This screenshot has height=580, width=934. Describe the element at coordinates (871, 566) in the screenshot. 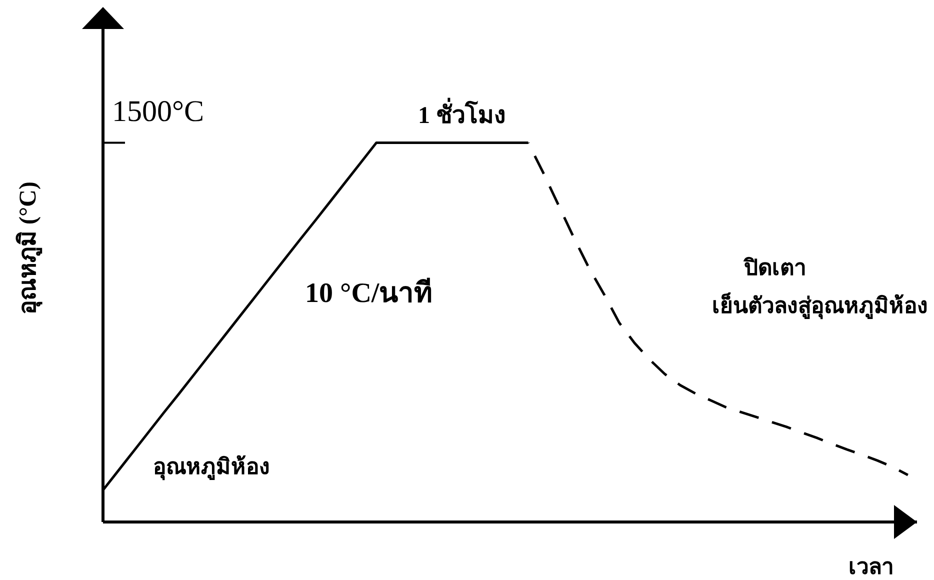

I see `x-axis-title: เวลา` at that location.